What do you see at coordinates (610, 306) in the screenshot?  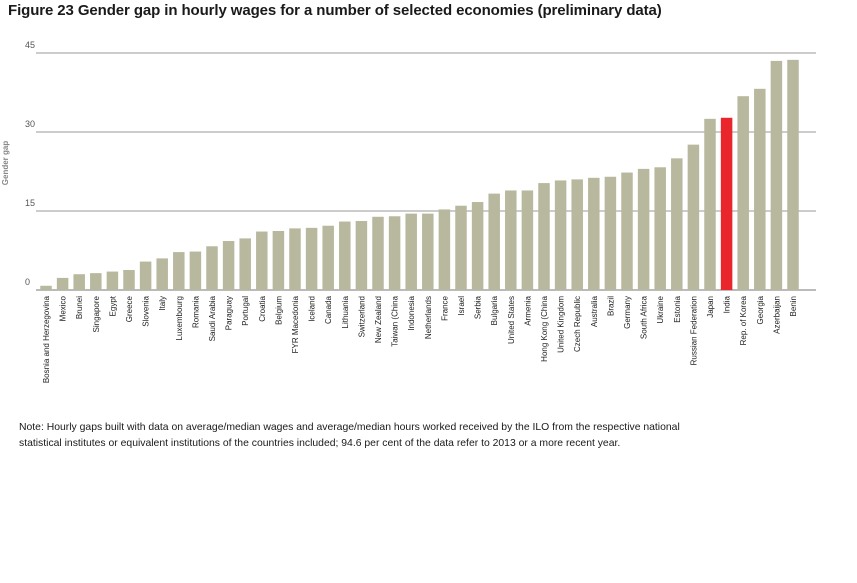 I see `x-tick-label: Brazil` at bounding box center [610, 306].